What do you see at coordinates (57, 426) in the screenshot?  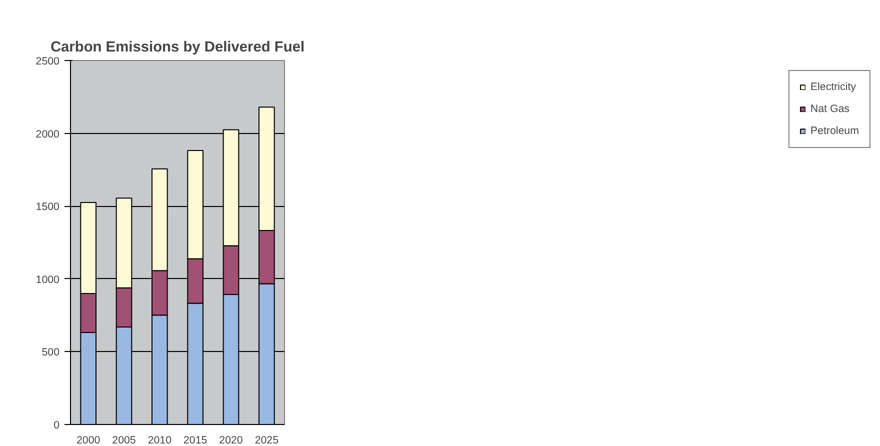 I see `y-tick-label: 0` at bounding box center [57, 426].